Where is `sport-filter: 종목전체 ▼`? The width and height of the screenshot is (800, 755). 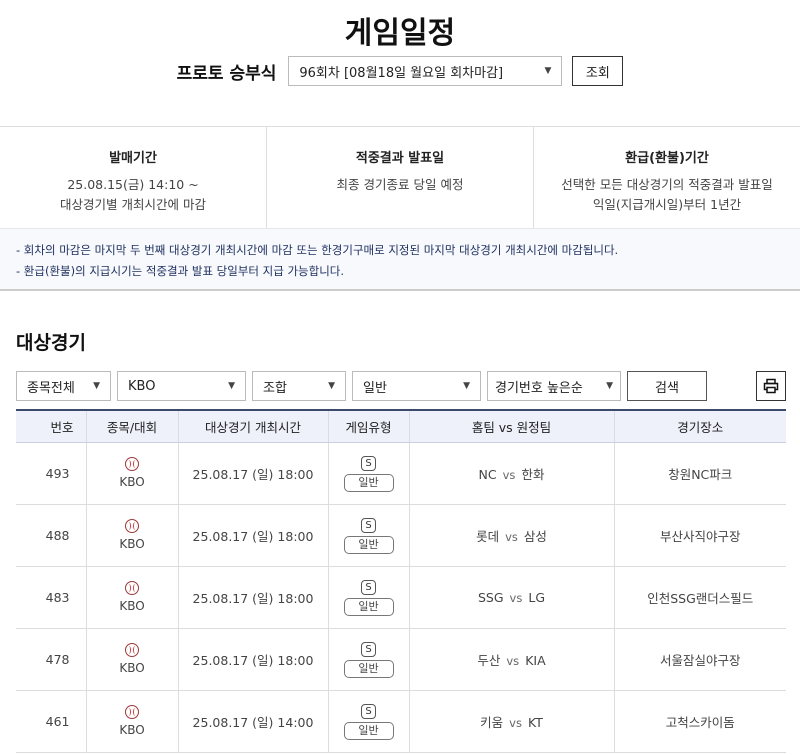
sport-filter: 종목전체 ▼ is located at coordinates (63, 386).